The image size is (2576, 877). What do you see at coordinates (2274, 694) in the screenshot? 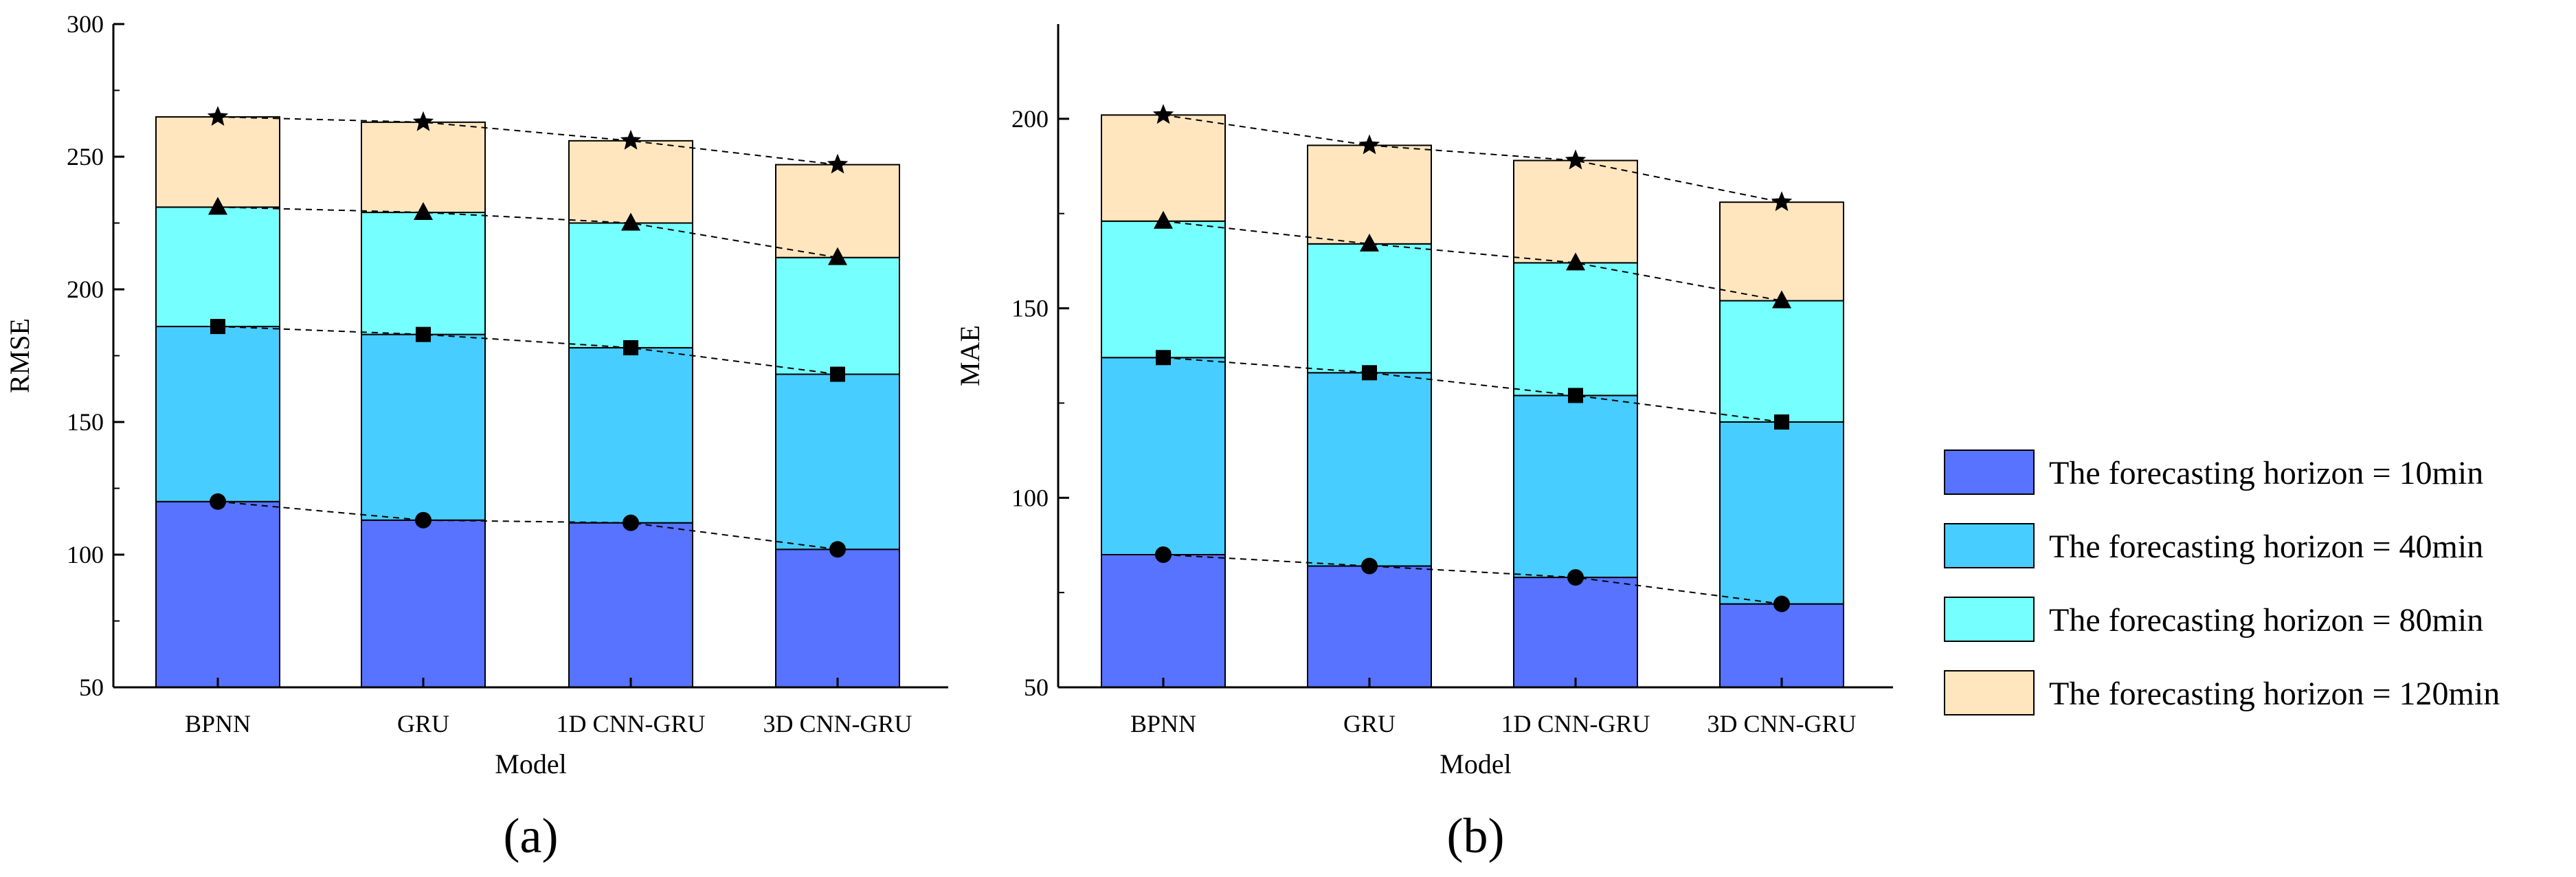
I see `legend-label: The forecasting horizon = 120min` at bounding box center [2274, 694].